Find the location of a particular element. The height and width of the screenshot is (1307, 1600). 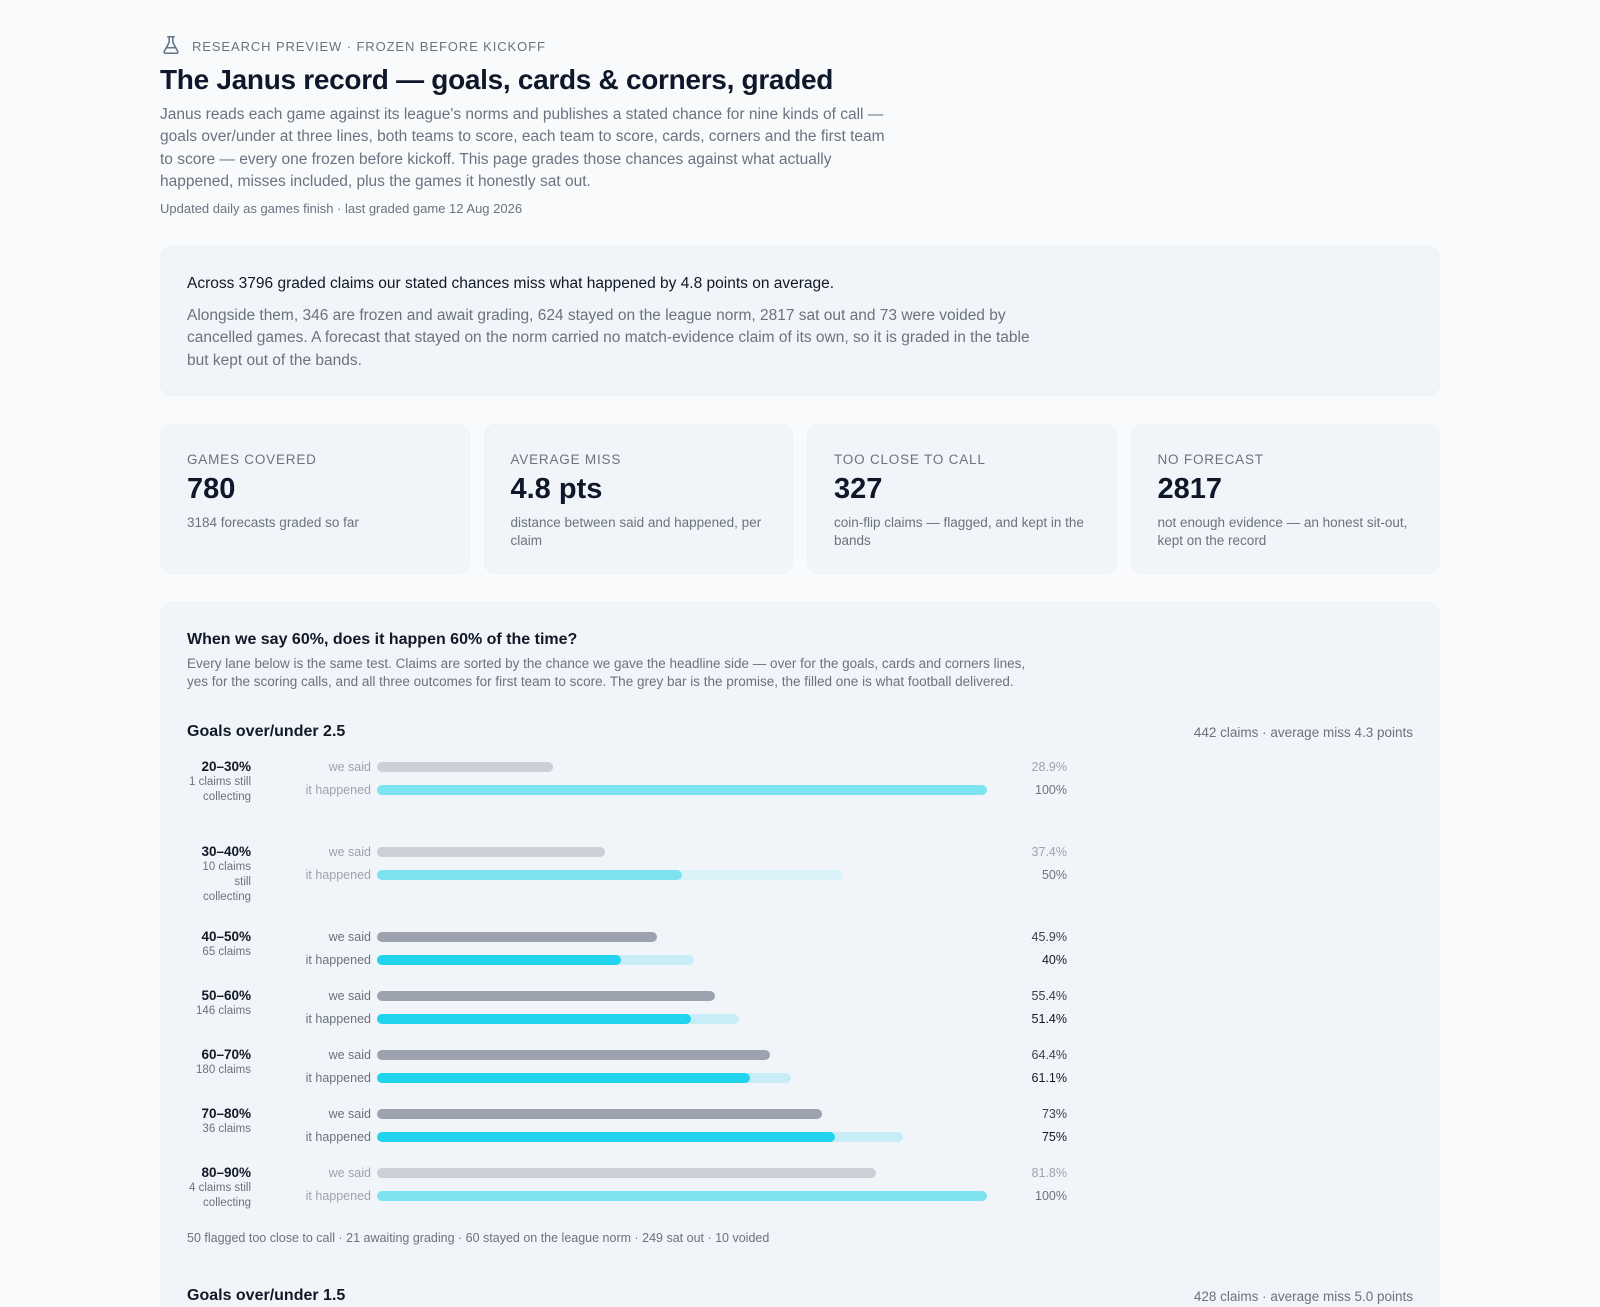

said-row: we said 73% is located at coordinates (666, 1114).